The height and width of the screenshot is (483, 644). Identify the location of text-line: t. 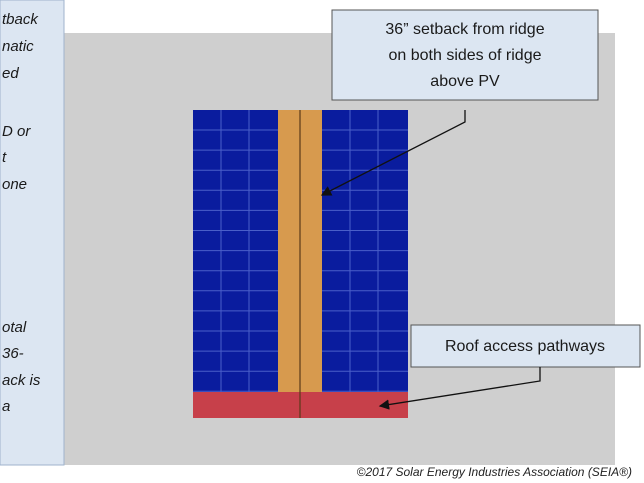
(4, 157).